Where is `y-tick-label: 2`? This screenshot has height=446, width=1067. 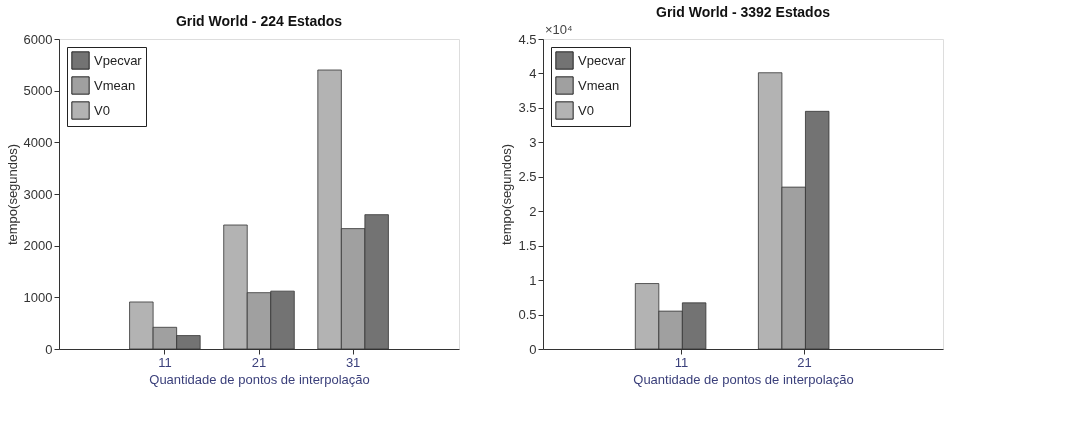 y-tick-label: 2 is located at coordinates (533, 211).